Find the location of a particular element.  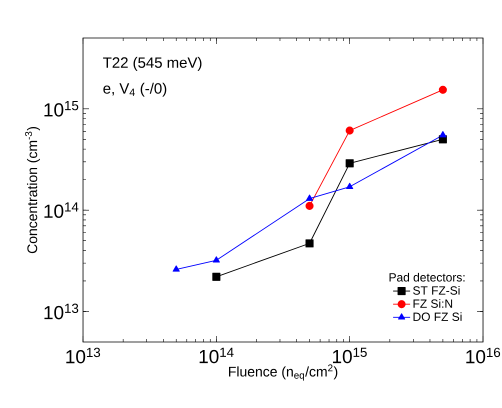

annotation: e, V$_{4}$ (-/0) is located at coordinates (134, 89).